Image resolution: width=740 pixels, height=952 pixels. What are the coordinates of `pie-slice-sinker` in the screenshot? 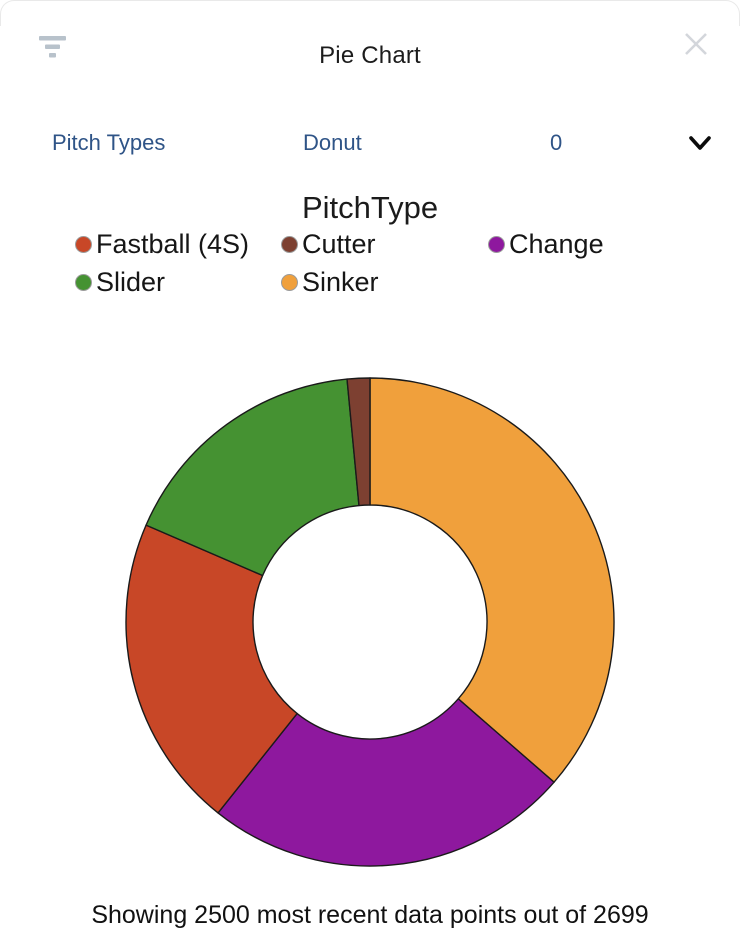 It's located at (492, 580).